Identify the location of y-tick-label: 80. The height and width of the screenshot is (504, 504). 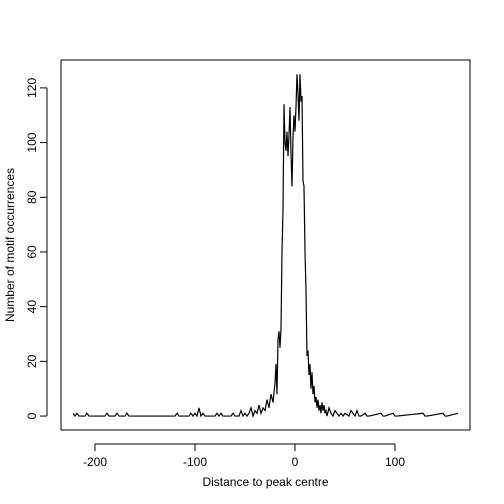
(32, 197).